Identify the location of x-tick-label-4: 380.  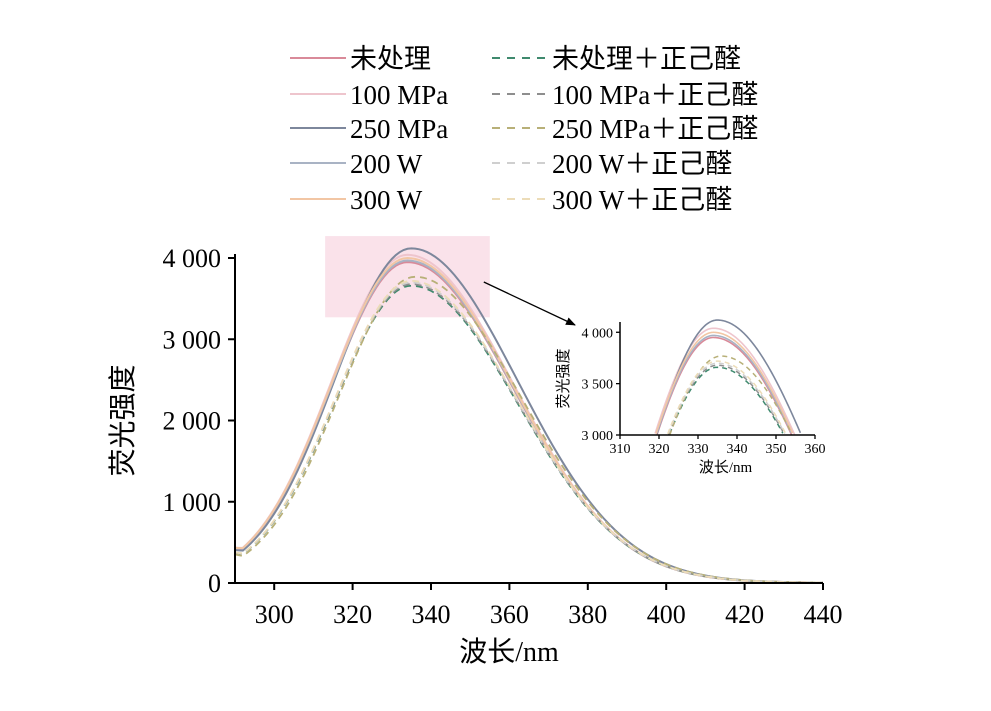
(587, 614).